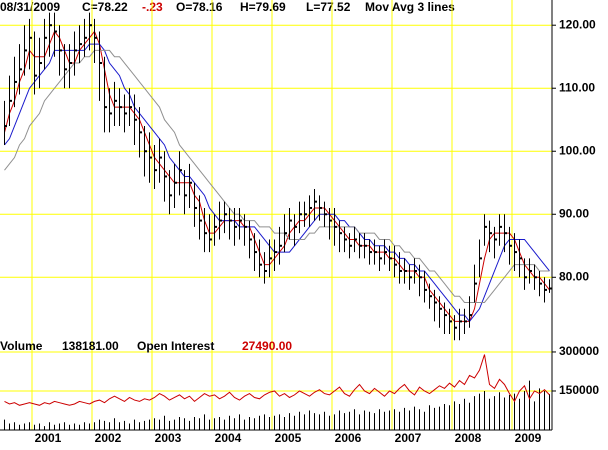 The height and width of the screenshot is (450, 608). I want to click on y-tick-label: 110.00, so click(577, 87).